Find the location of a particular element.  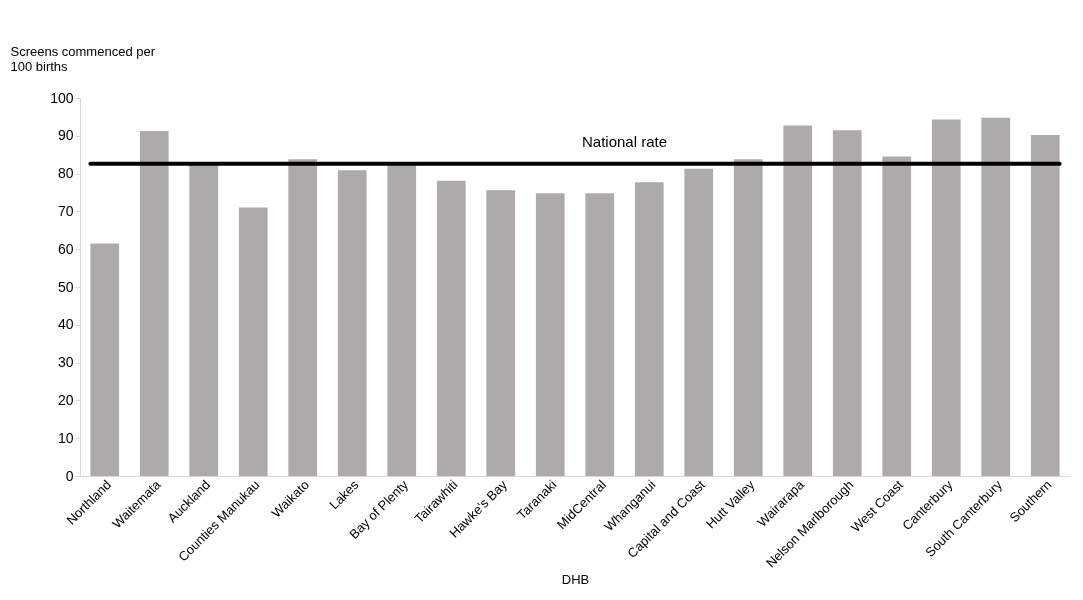

y-tick-label: 100 is located at coordinates (62, 97).